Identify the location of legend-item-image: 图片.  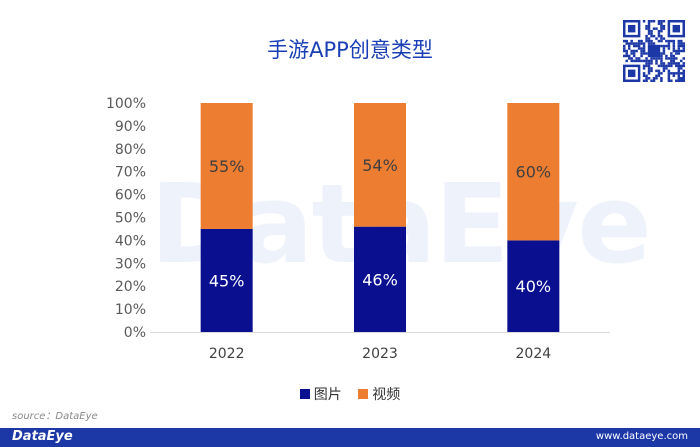
(320, 394).